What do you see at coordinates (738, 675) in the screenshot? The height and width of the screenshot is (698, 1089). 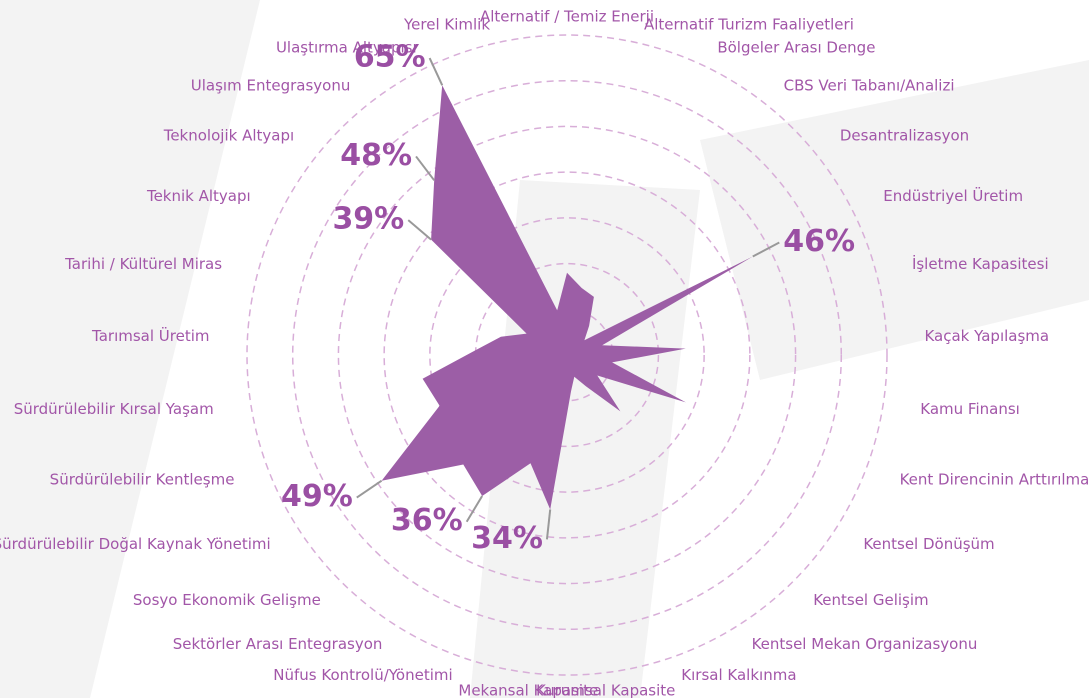 I see `category-label: Kırsal Kalkınma` at bounding box center [738, 675].